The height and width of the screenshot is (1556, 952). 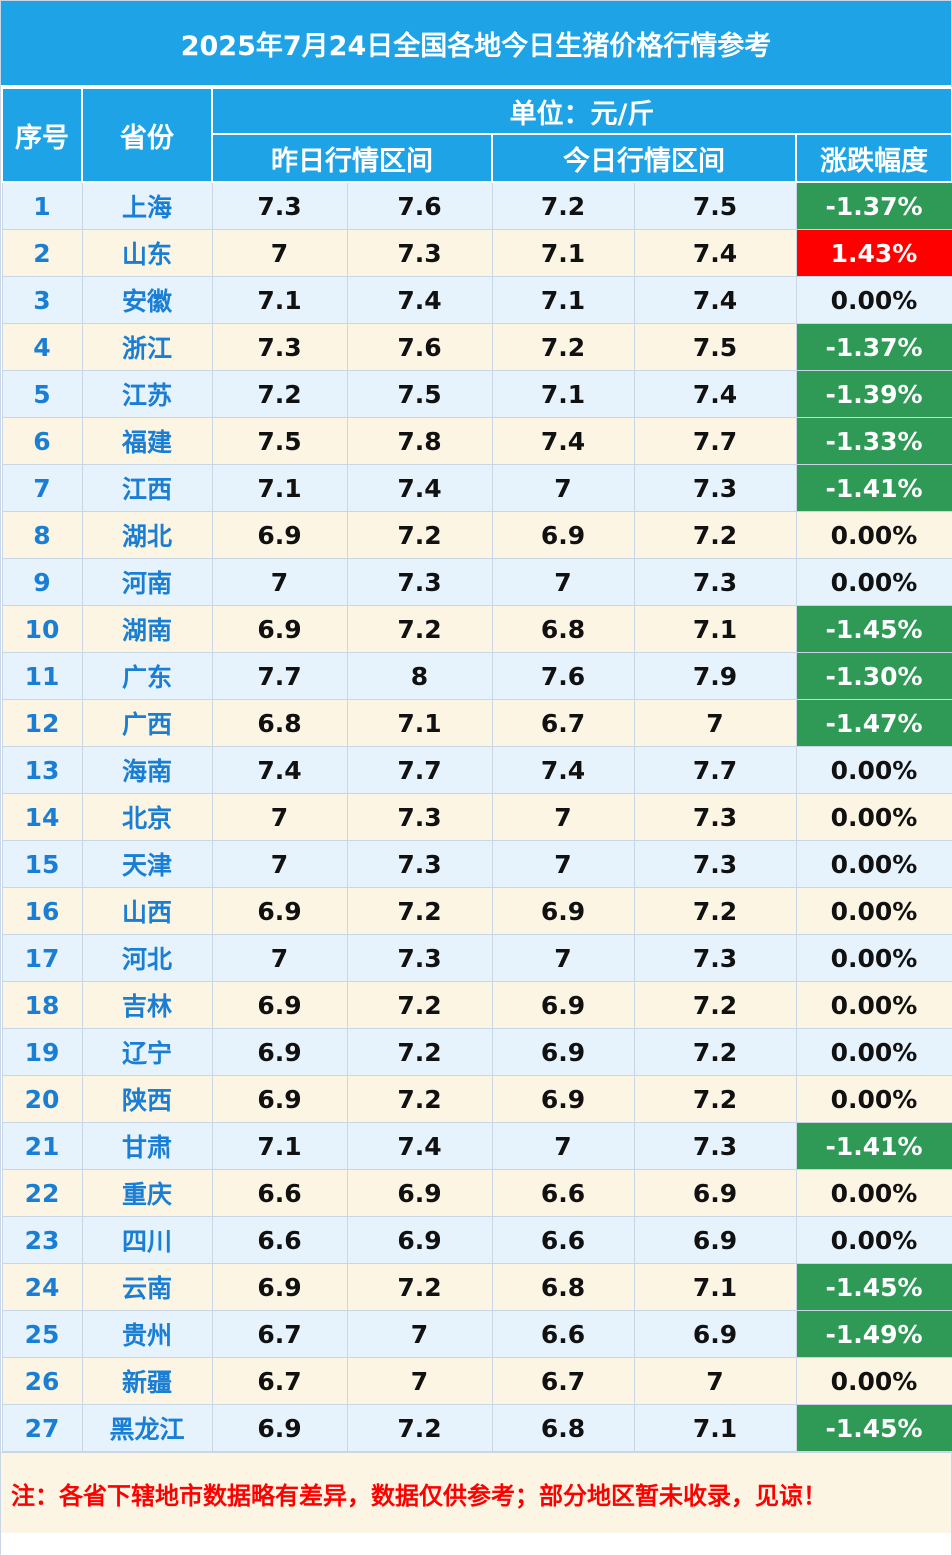 What do you see at coordinates (42, 770) in the screenshot?
I see `row-index: 13` at bounding box center [42, 770].